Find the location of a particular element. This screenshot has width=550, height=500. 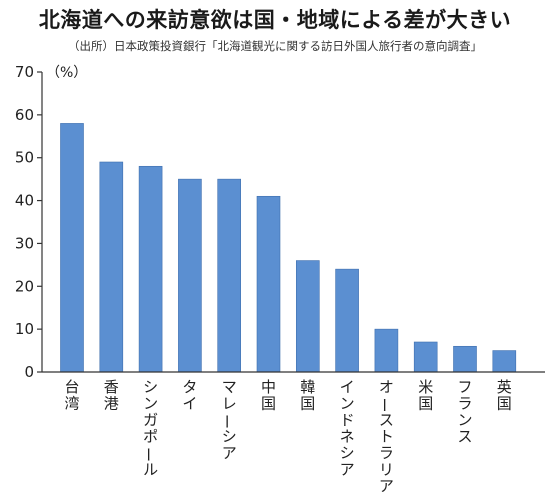

chart-source-note: （出所）日本政策投資銀行「北海道観光に関する訪日外国人旅行者の意向調査」 is located at coordinates (275, 46).